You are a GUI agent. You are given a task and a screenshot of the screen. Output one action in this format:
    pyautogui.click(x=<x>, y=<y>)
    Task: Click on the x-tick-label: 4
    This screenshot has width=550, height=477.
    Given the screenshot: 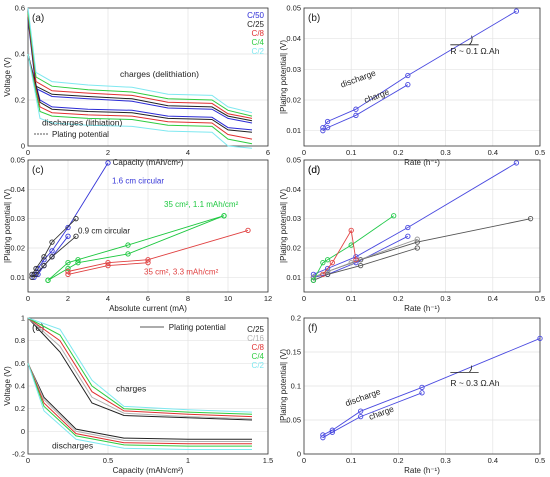 What is the action you would take?
    pyautogui.click(x=108, y=298)
    